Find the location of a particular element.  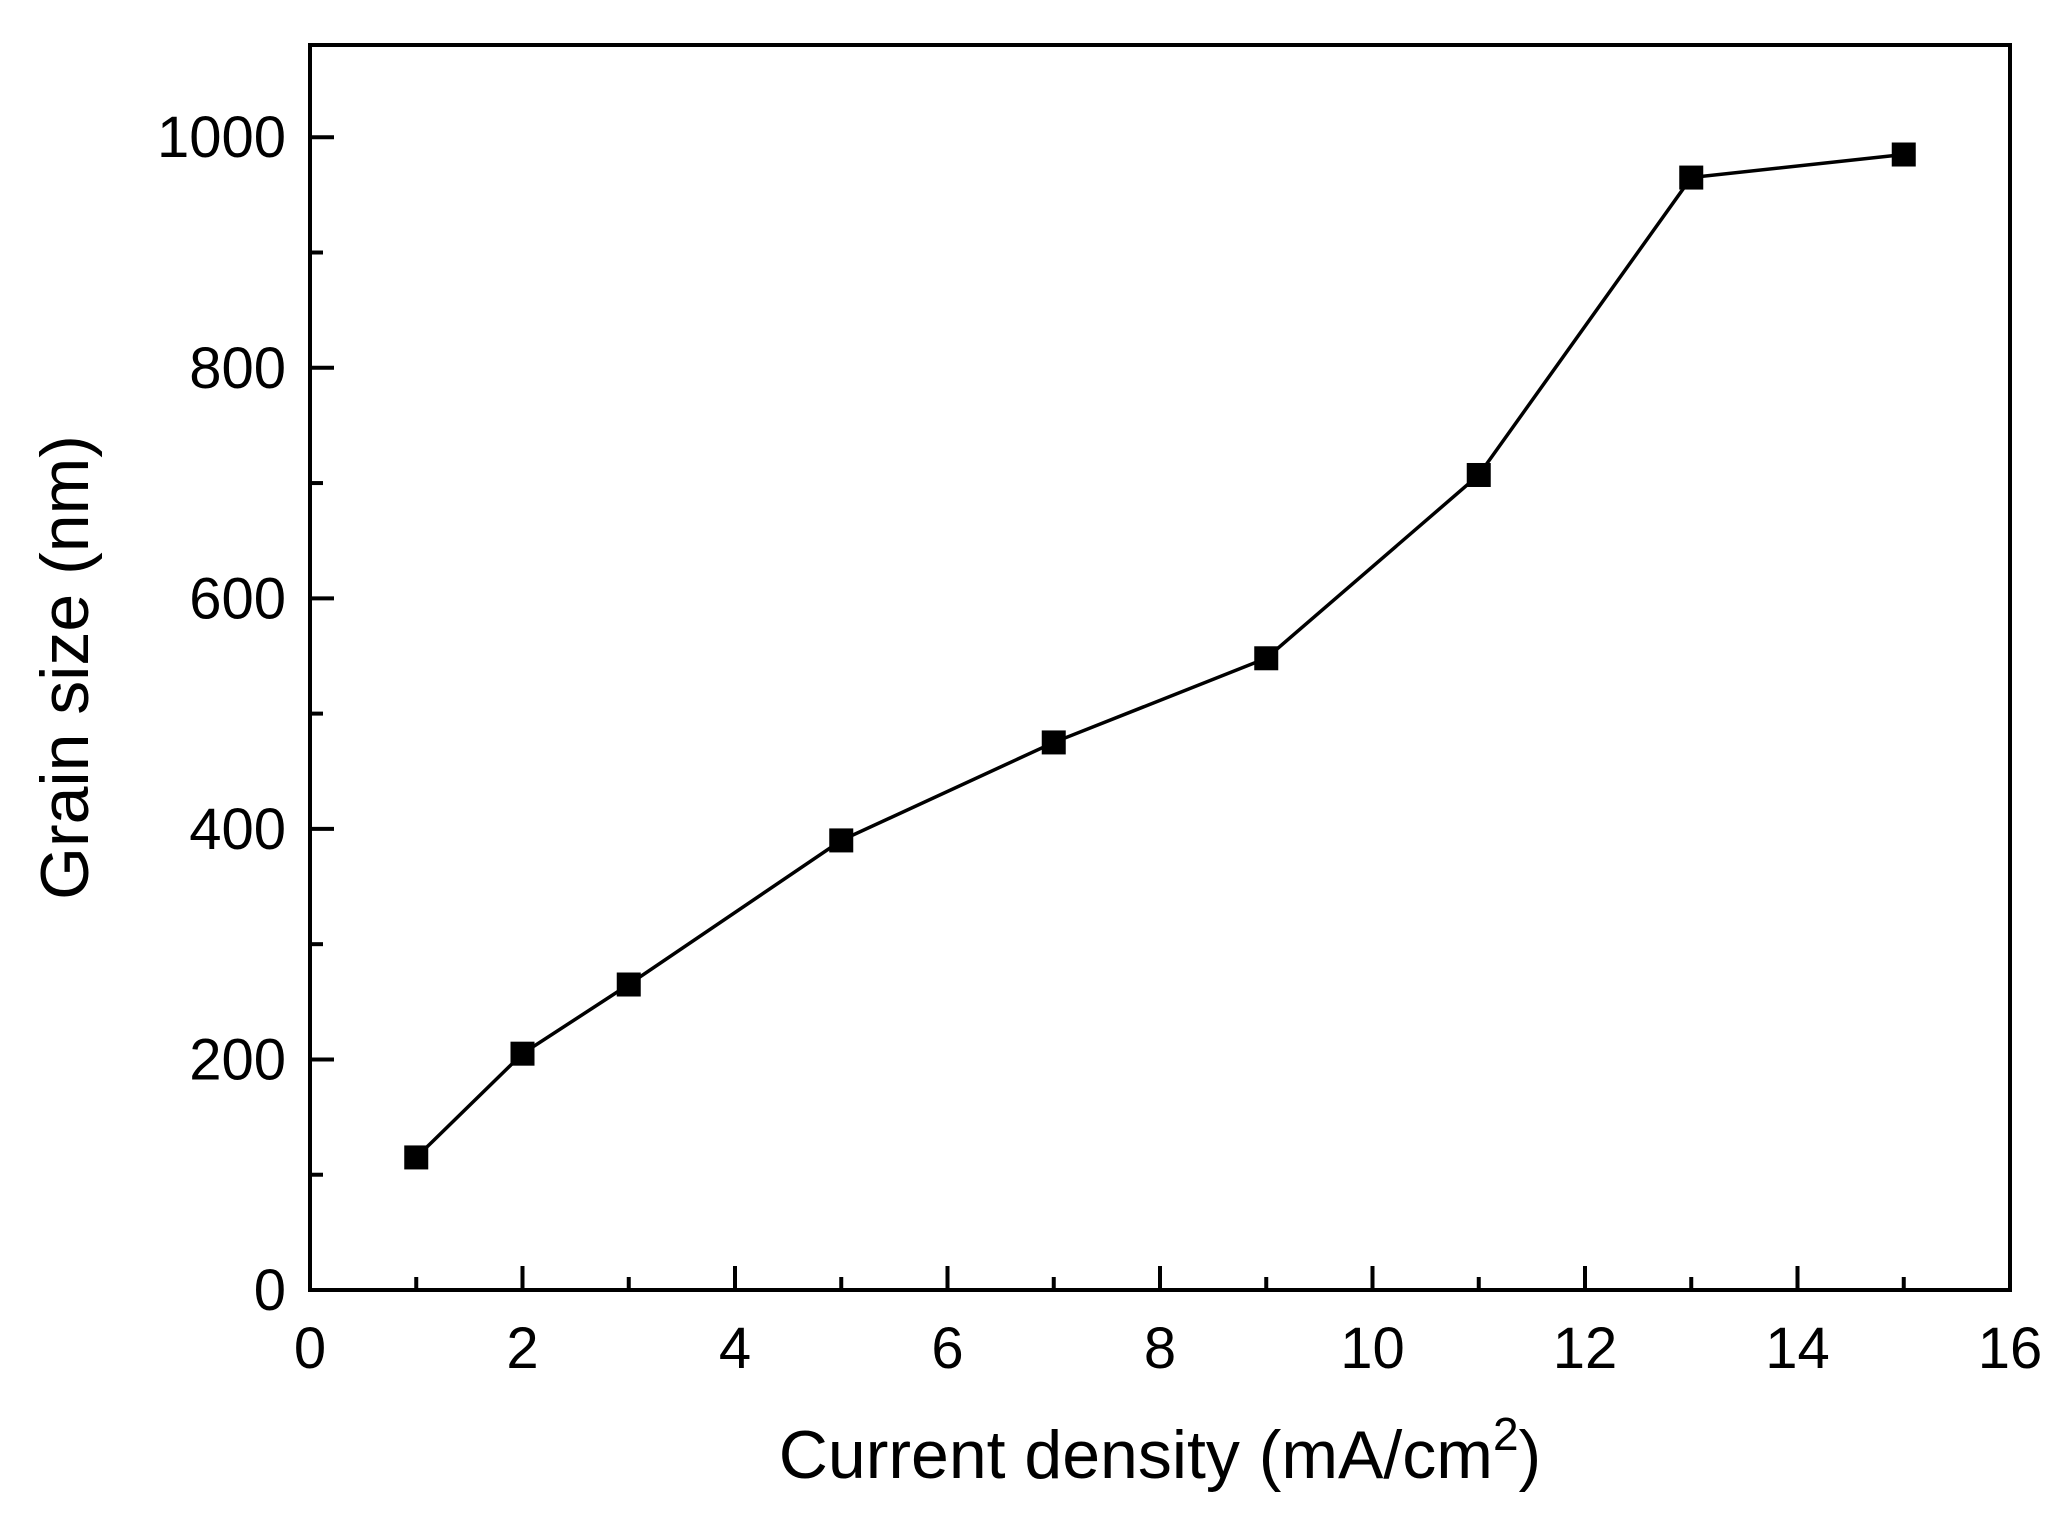

y-tick-label: 800 is located at coordinates (237, 368).